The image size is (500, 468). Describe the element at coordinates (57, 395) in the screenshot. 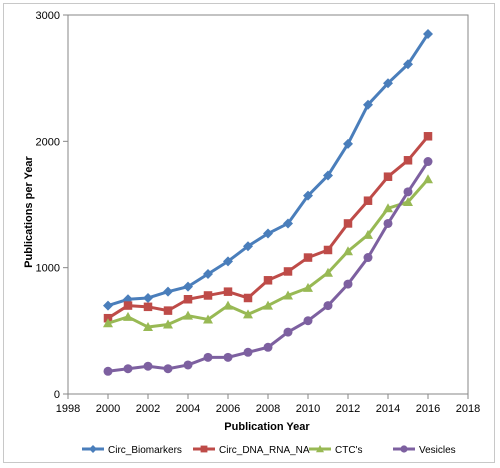

I see `y-tick-label: 0` at that location.